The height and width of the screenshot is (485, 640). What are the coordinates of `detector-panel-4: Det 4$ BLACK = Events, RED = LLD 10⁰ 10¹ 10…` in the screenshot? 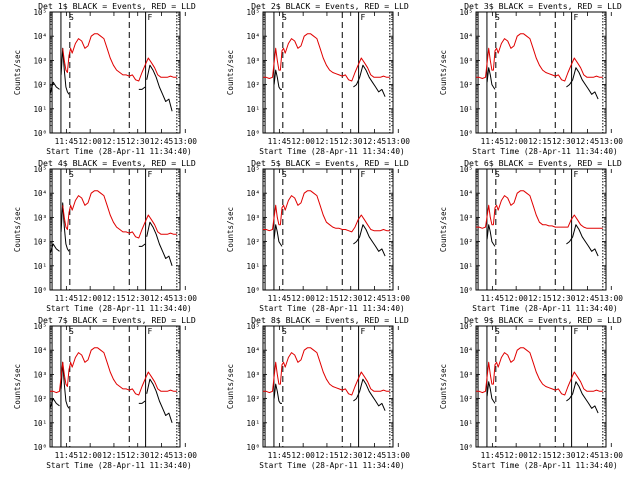 It's located at (105, 235).